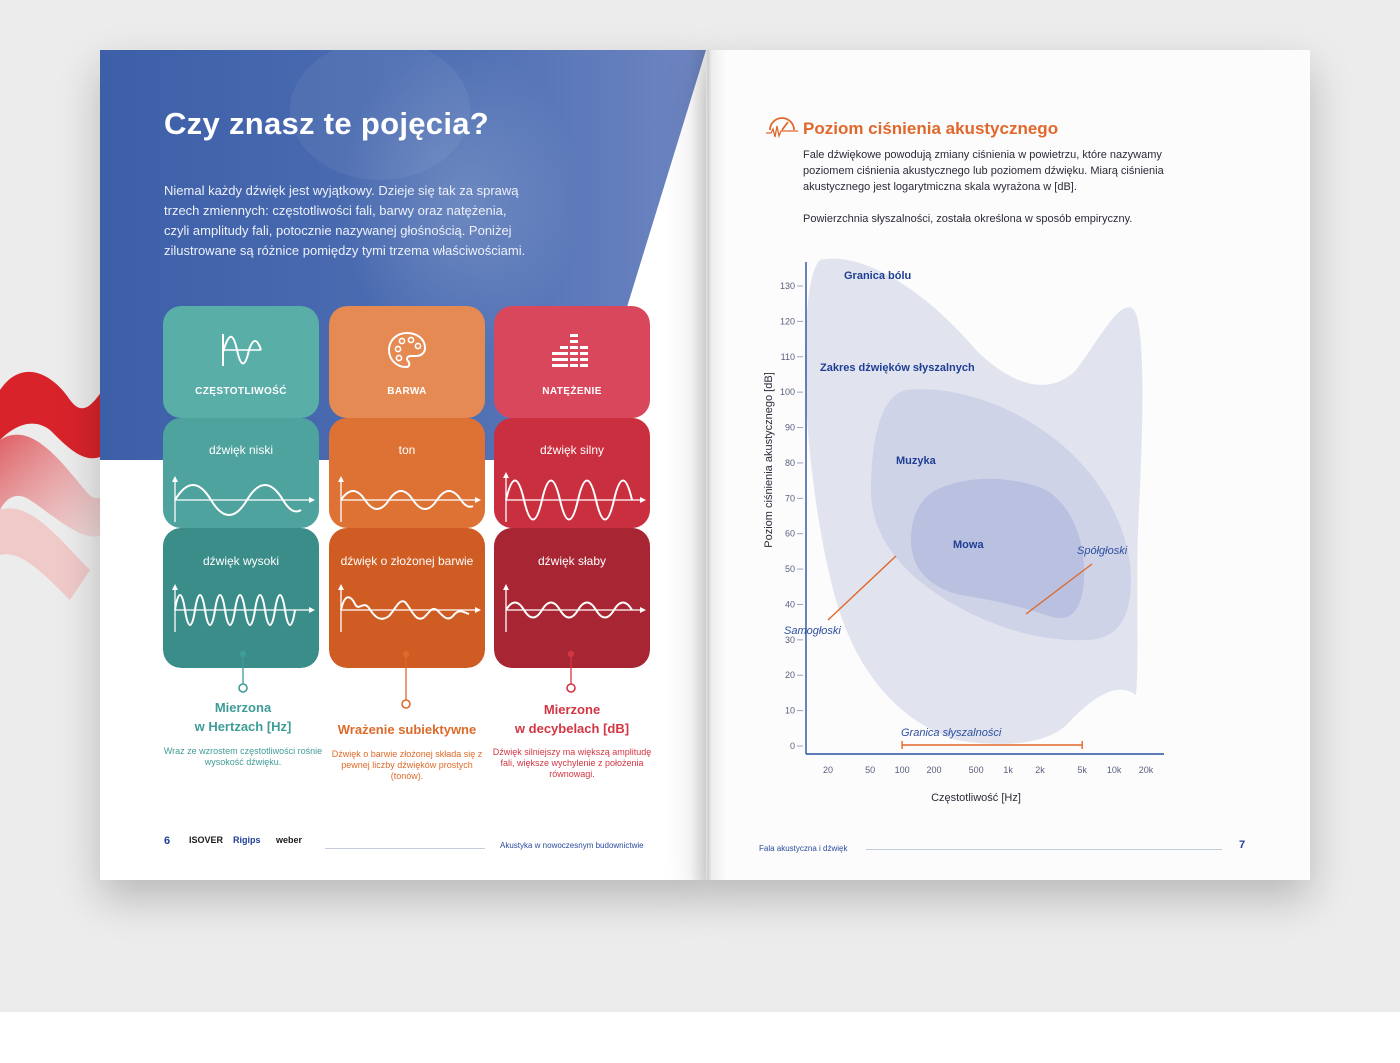  What do you see at coordinates (790, 604) in the screenshot?
I see `y-tick-label: 40` at bounding box center [790, 604].